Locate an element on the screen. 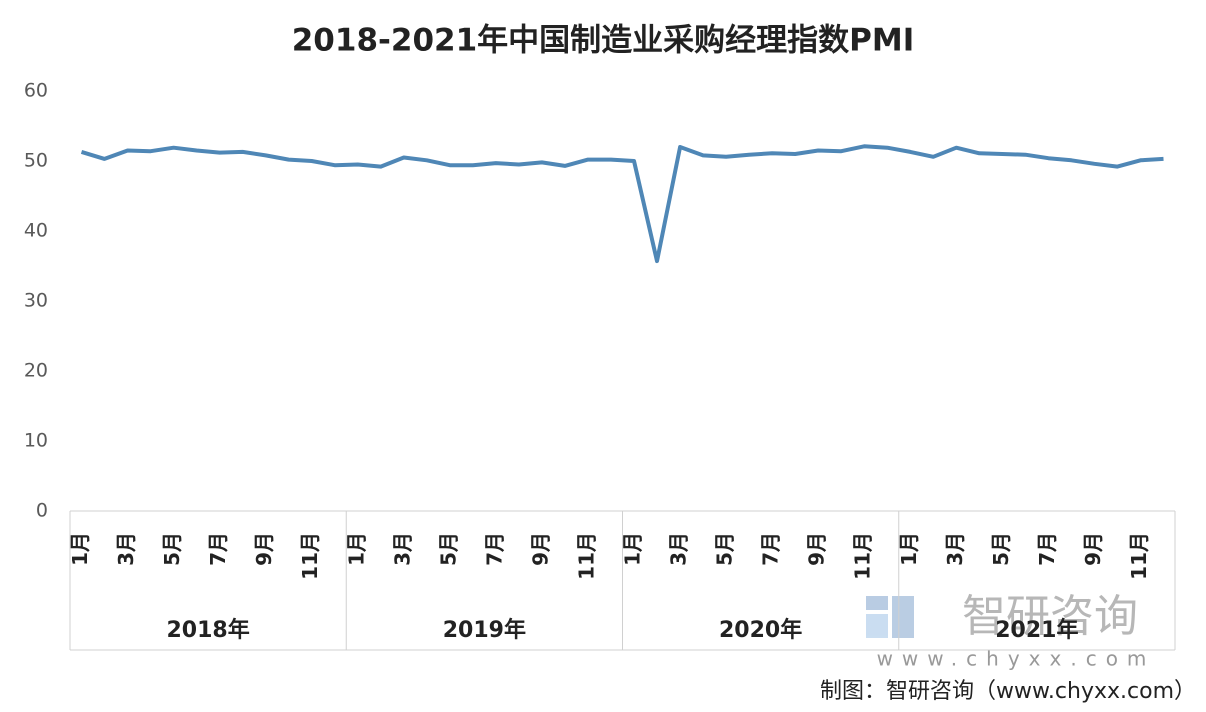 The image size is (1206, 712). chart-title: 2018-2021年中国制造业采购经理指数PMI is located at coordinates (603, 41).